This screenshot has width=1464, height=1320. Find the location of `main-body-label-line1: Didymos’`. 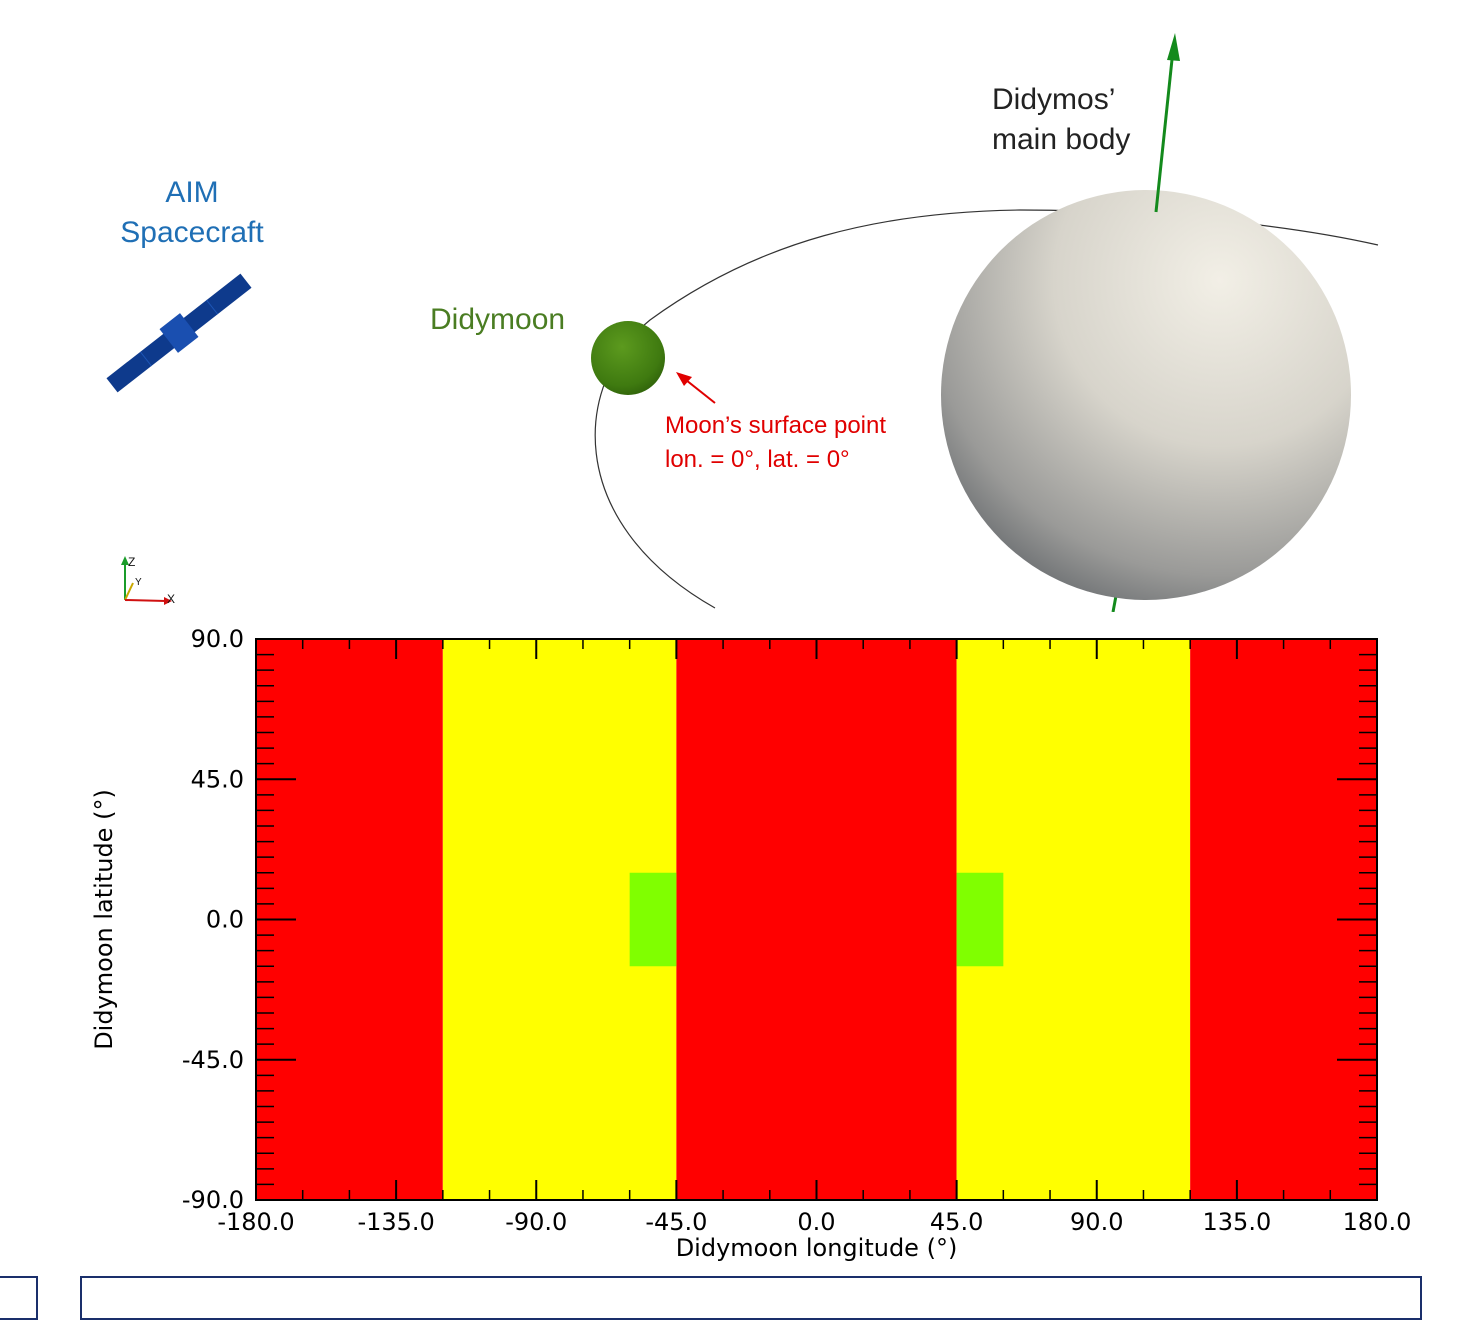

main-body-label-line1: Didymos’ is located at coordinates (1053, 99).